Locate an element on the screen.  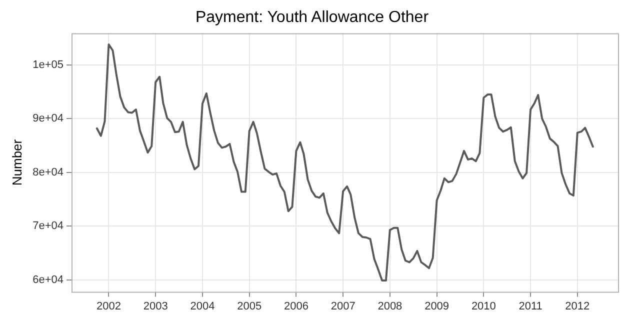
x-tick-label: 2009 is located at coordinates (437, 306).